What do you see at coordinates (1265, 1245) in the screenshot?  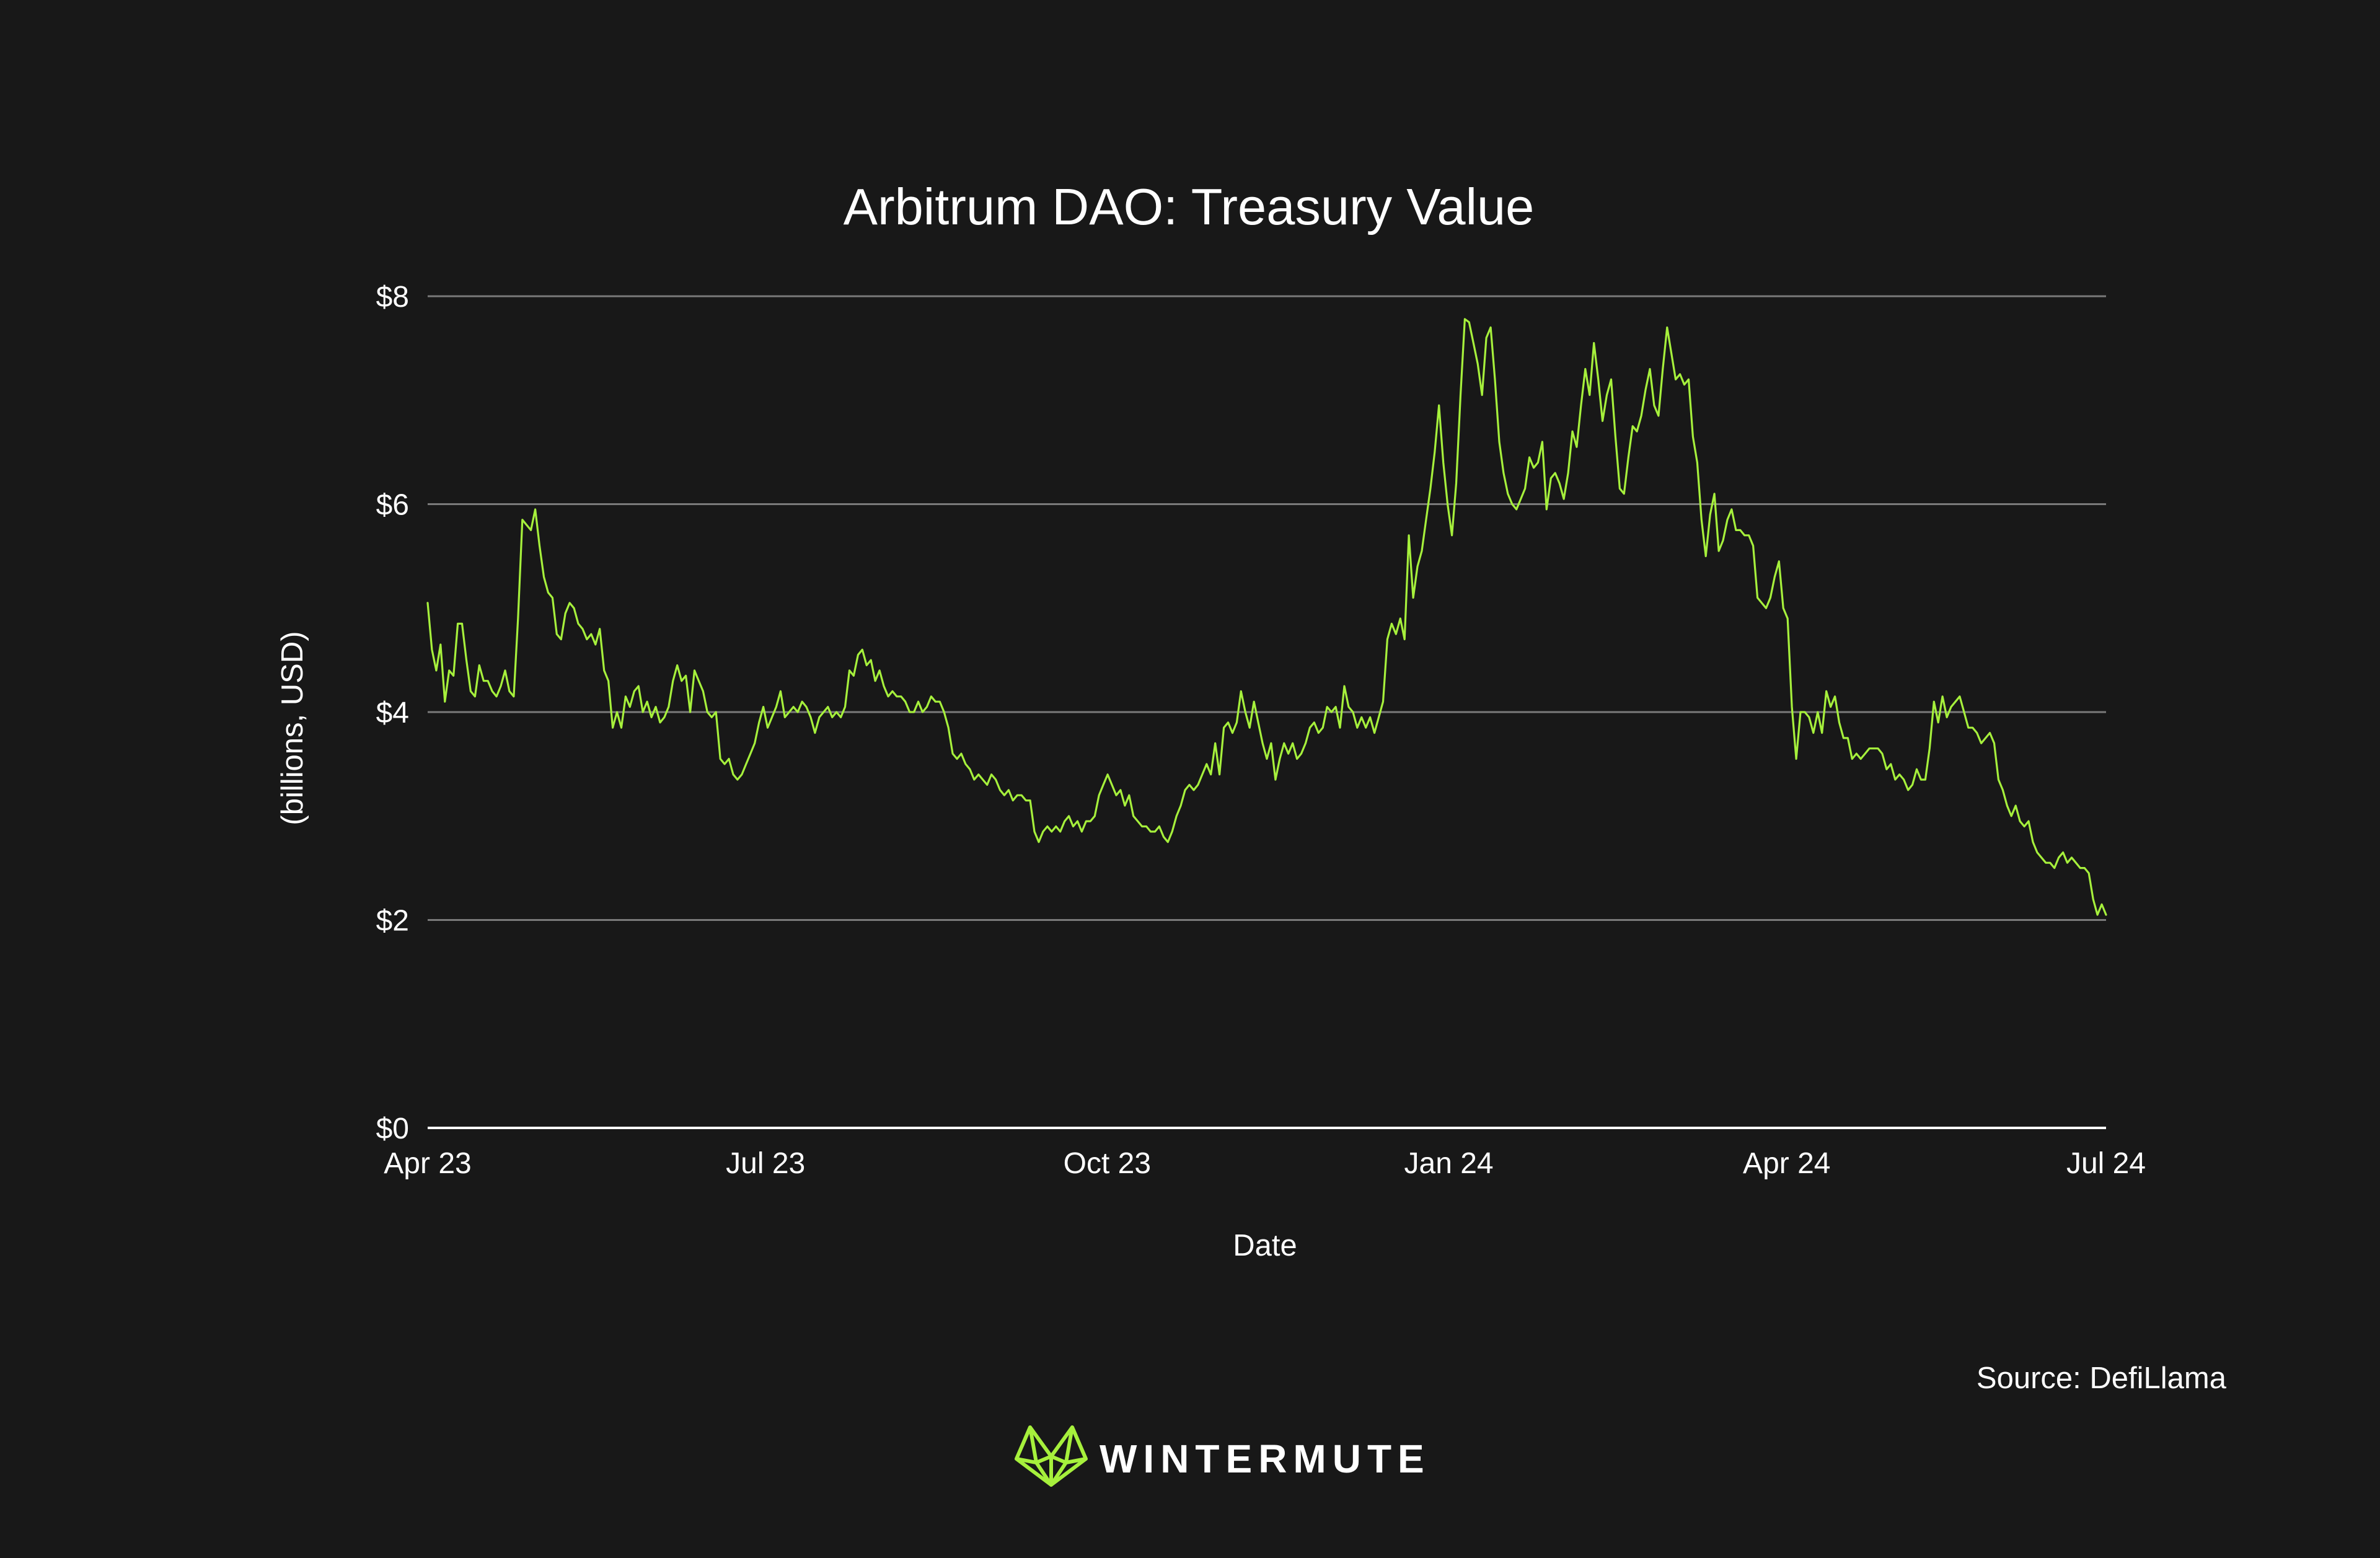 I see `x-axis-title: Date` at bounding box center [1265, 1245].